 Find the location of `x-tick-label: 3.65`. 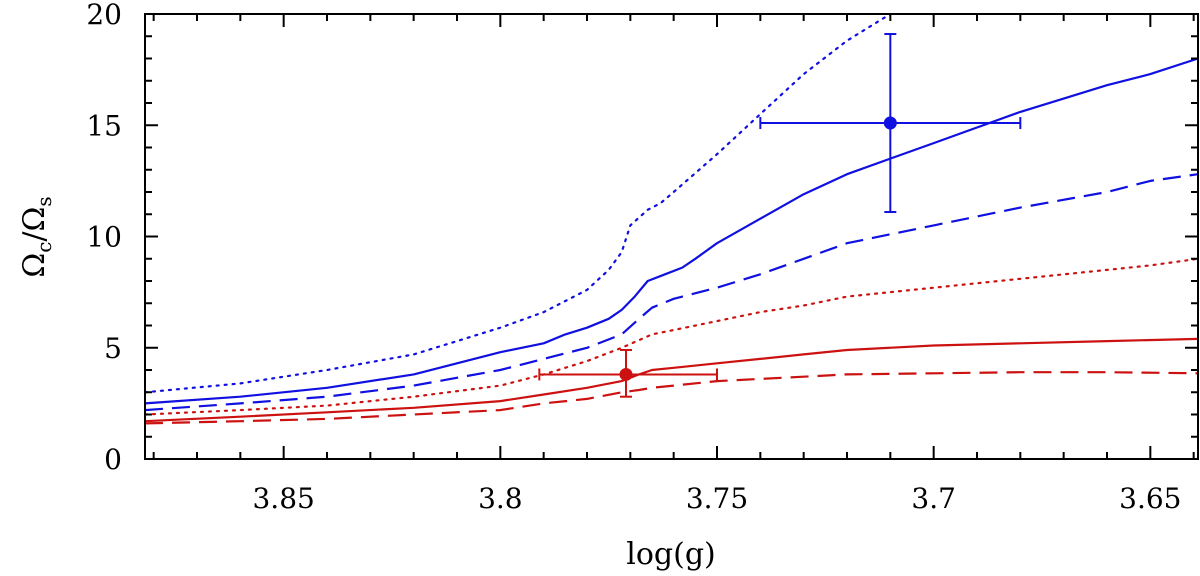

x-tick-label: 3.65 is located at coordinates (1150, 498).